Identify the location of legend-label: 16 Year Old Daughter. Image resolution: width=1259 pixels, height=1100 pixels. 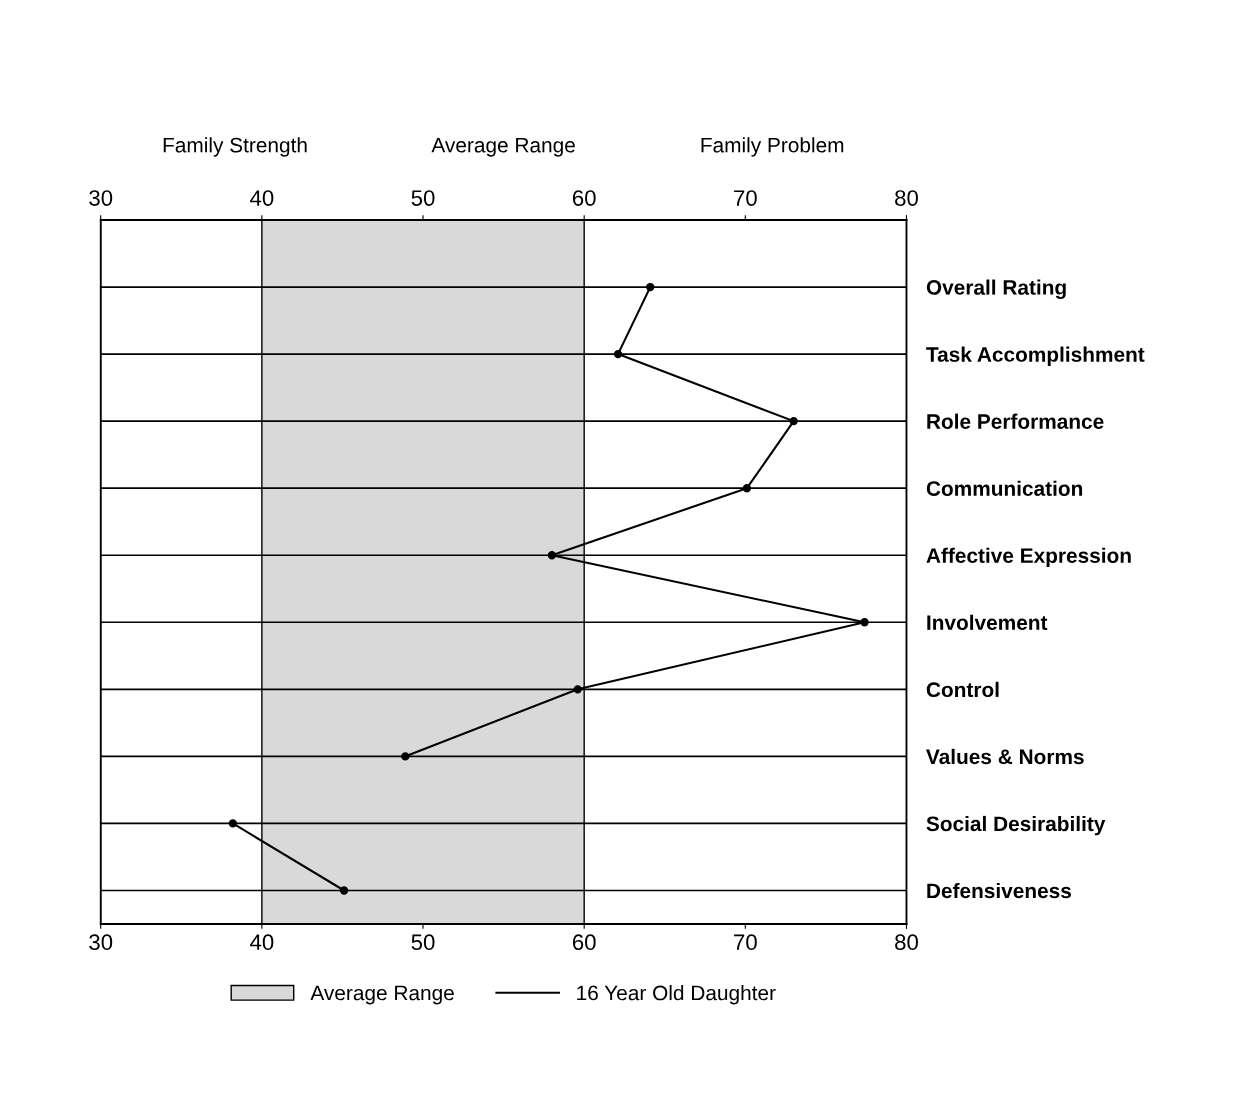
(676, 994).